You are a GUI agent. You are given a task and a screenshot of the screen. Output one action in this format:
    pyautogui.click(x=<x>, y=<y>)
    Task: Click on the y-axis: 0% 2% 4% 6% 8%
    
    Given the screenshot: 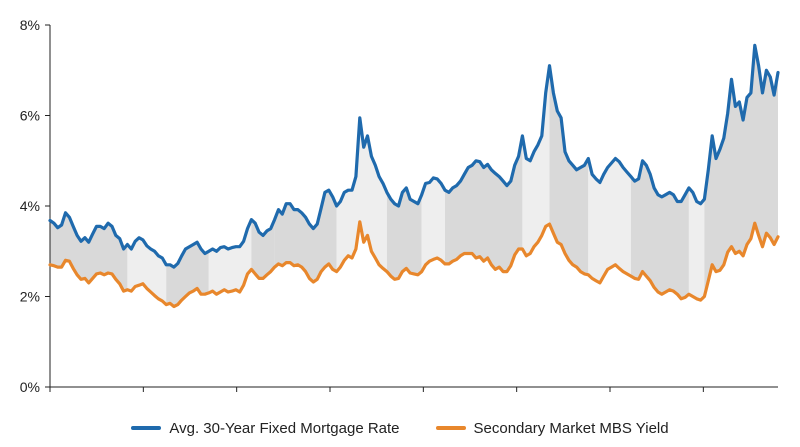 What is the action you would take?
    pyautogui.click(x=35, y=206)
    